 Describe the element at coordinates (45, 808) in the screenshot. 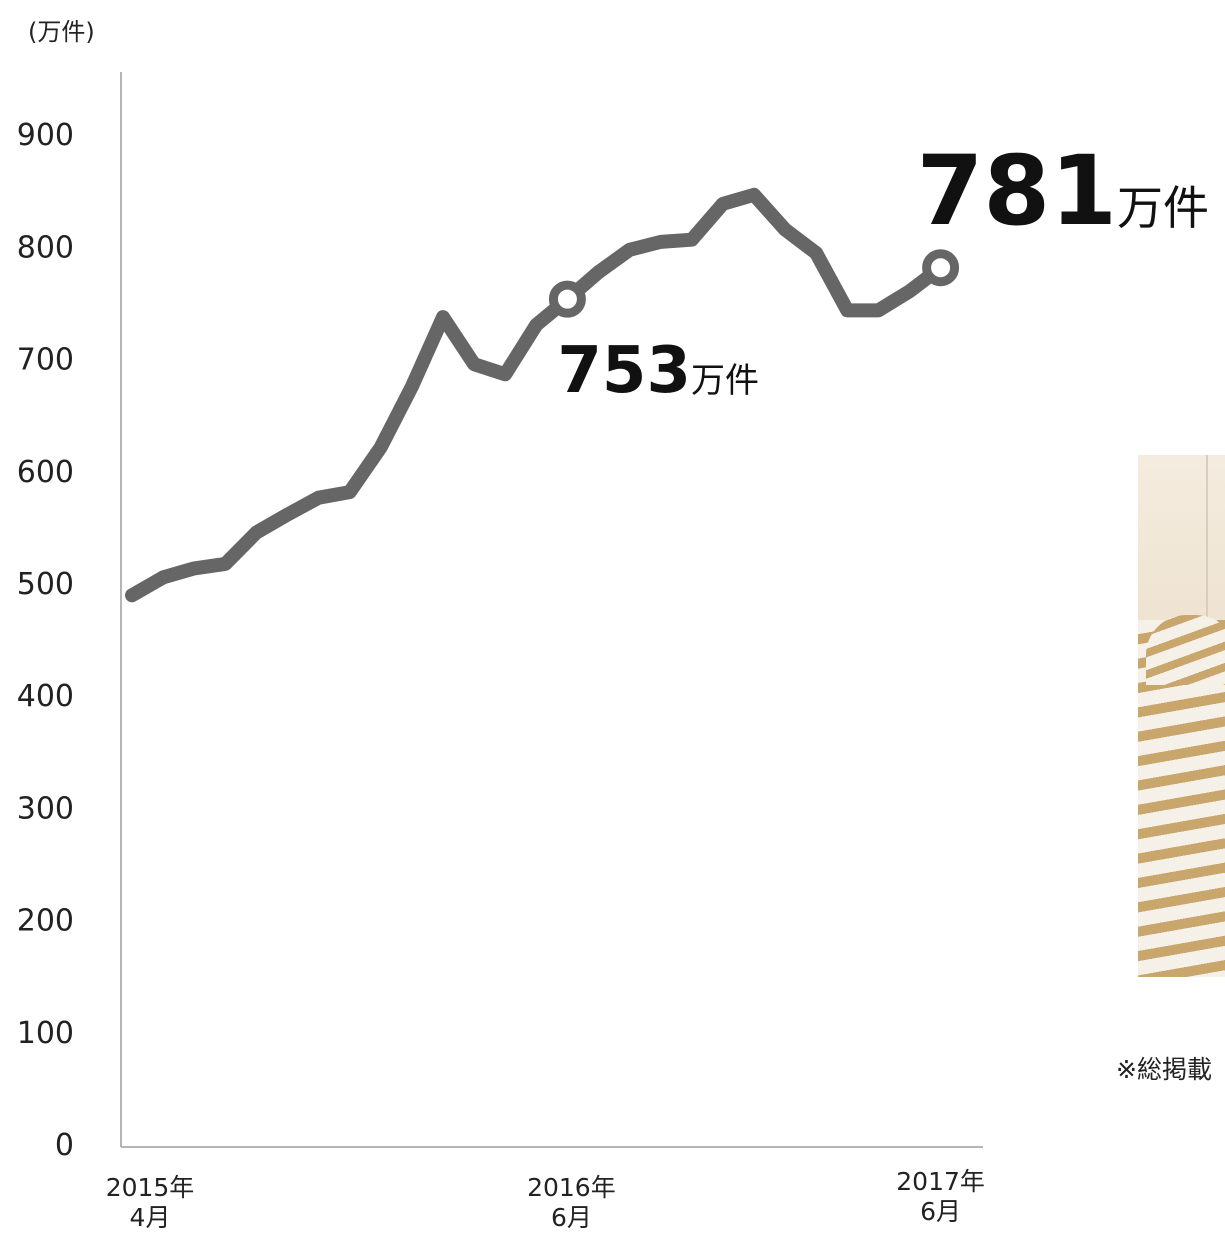

I see `y-tick-label: 300` at that location.